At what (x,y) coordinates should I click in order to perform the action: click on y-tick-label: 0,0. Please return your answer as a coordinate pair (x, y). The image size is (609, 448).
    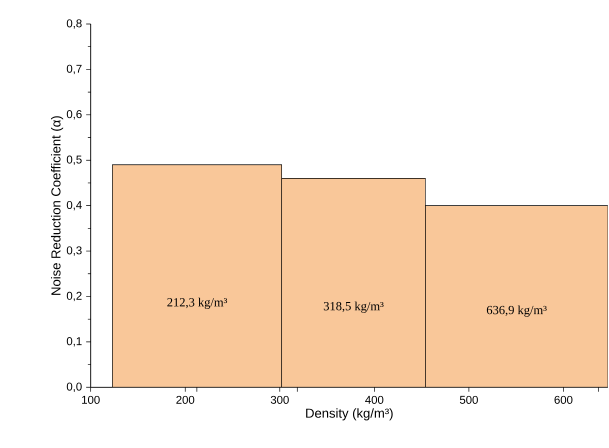
    Looking at the image, I should click on (74, 387).